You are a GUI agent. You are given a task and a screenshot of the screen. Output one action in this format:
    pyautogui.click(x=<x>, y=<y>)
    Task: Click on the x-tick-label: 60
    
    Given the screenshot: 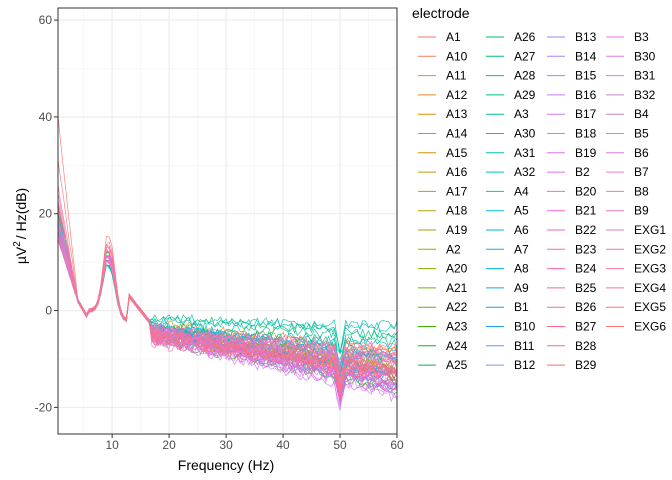 What is the action you would take?
    pyautogui.click(x=397, y=445)
    